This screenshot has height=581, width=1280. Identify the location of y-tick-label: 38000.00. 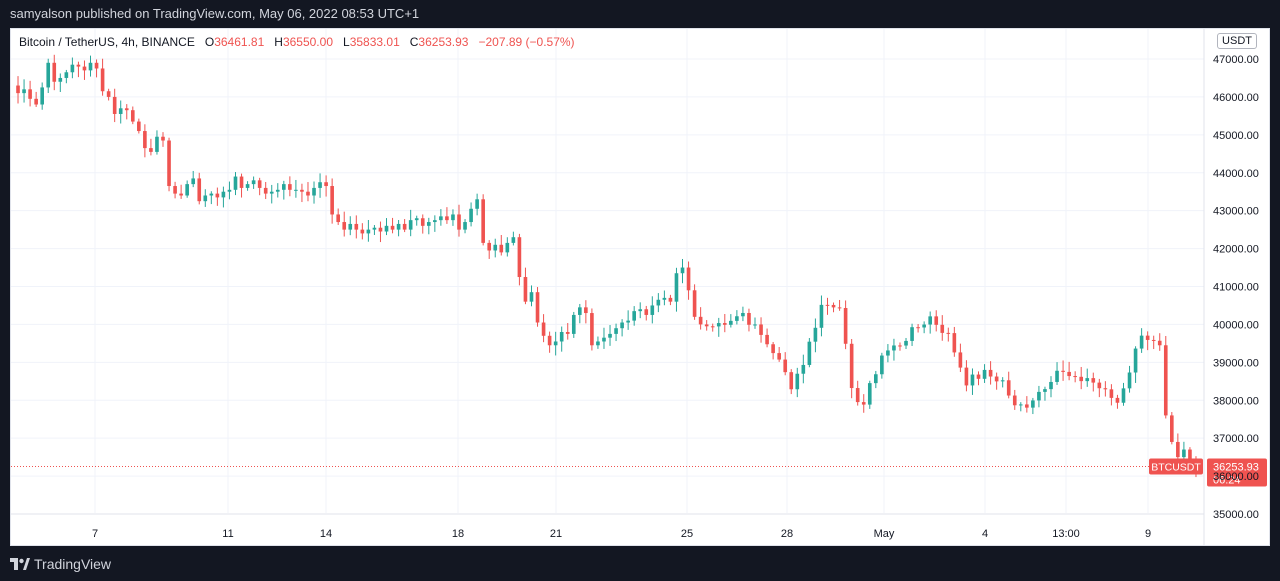
(1236, 401).